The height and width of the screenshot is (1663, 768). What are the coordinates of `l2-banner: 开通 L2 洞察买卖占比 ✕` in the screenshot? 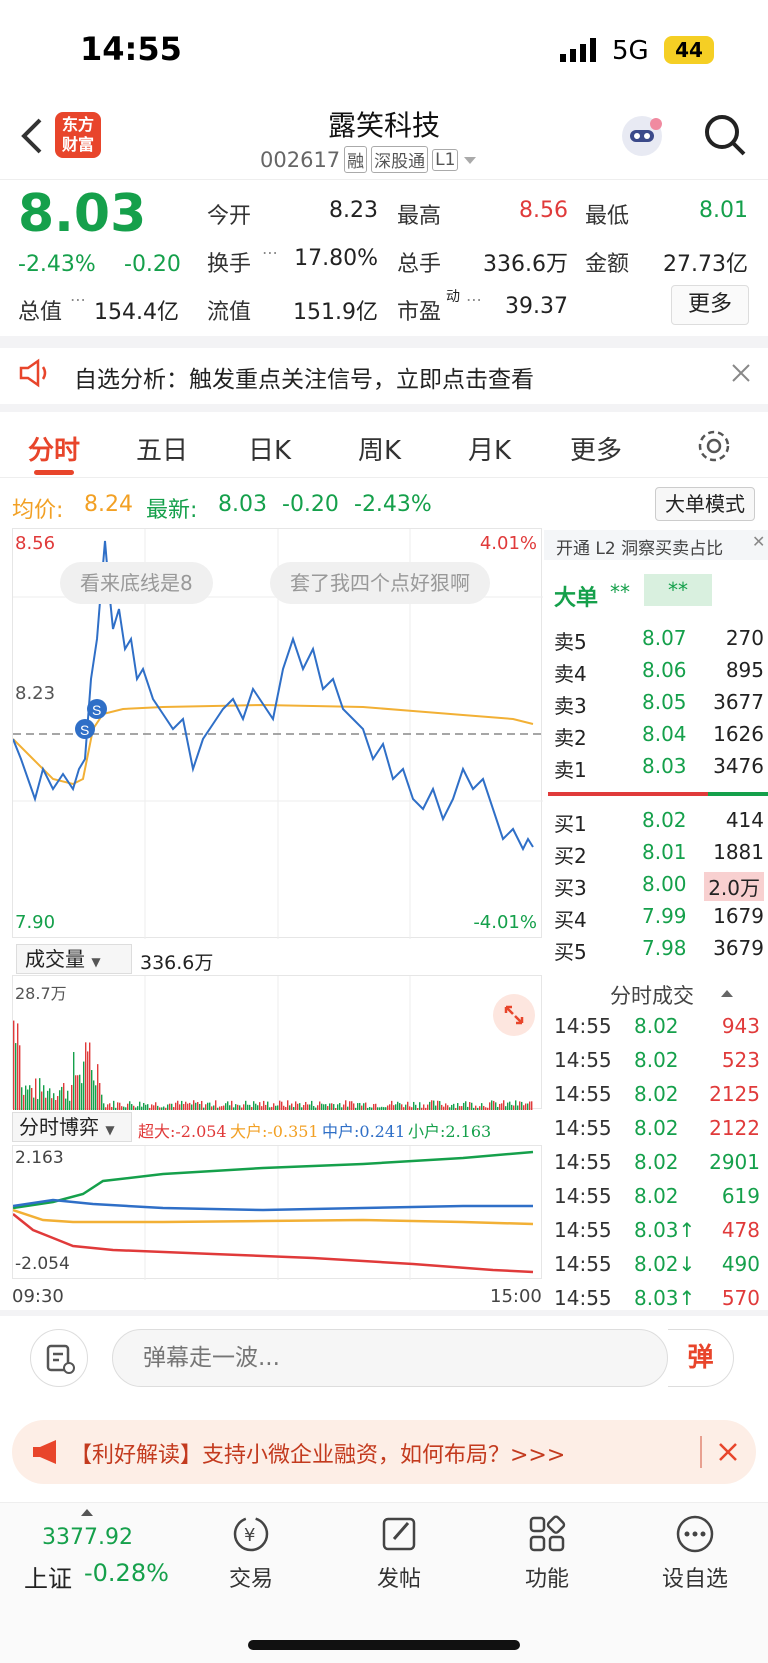 It's located at (656, 545).